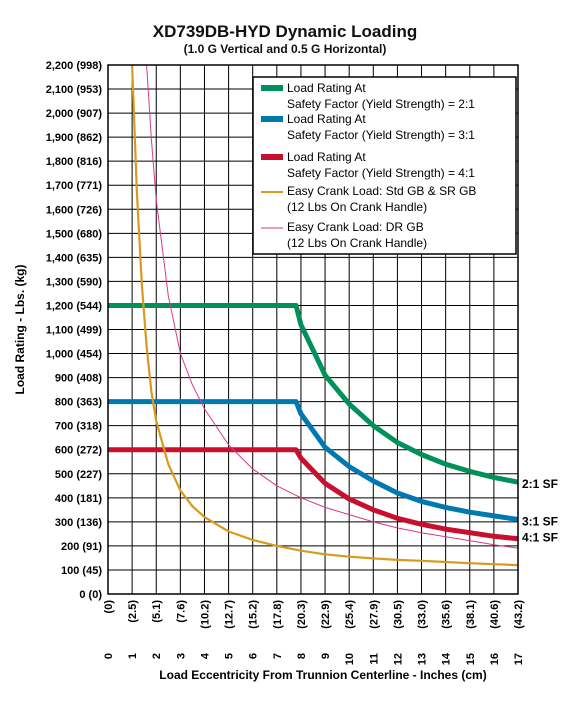  Describe the element at coordinates (495, 659) in the screenshot. I see `x-tick-label: 16` at that location.